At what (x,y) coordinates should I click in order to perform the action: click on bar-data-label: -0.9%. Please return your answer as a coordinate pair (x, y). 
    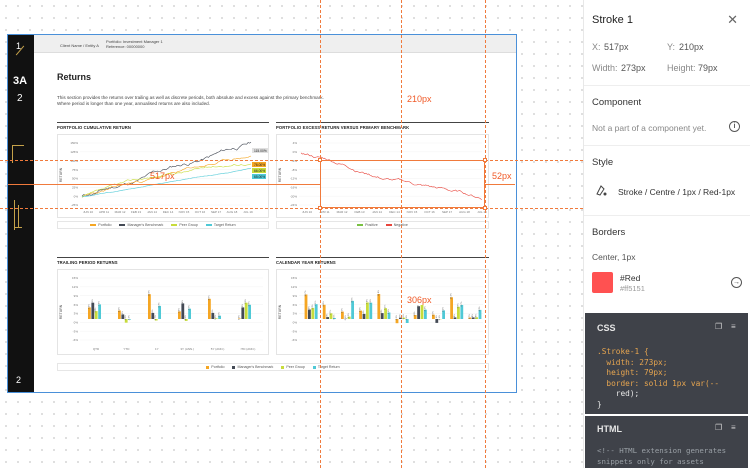
    Looking at the image, I should click on (186, 318).